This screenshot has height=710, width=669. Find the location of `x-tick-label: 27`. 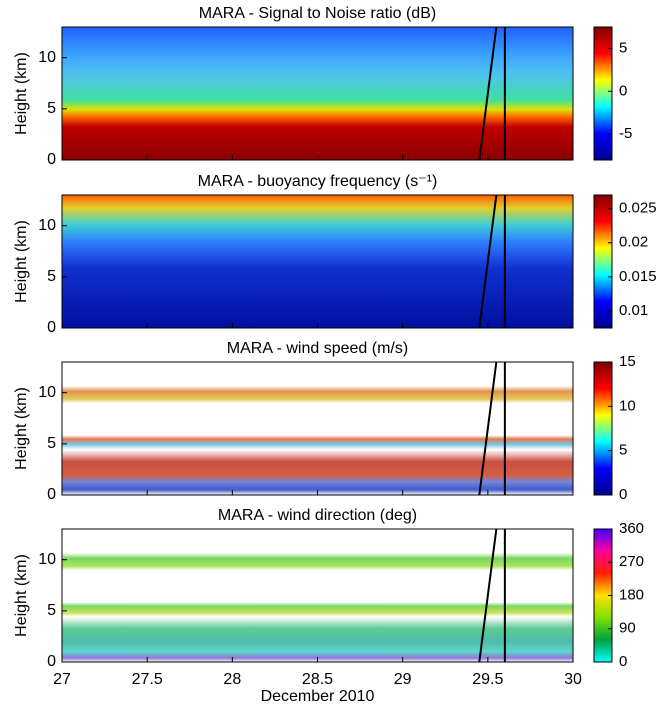

x-tick-label: 27 is located at coordinates (62, 679).